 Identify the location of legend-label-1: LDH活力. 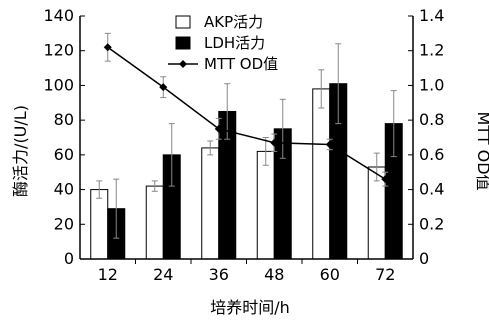
(234, 43).